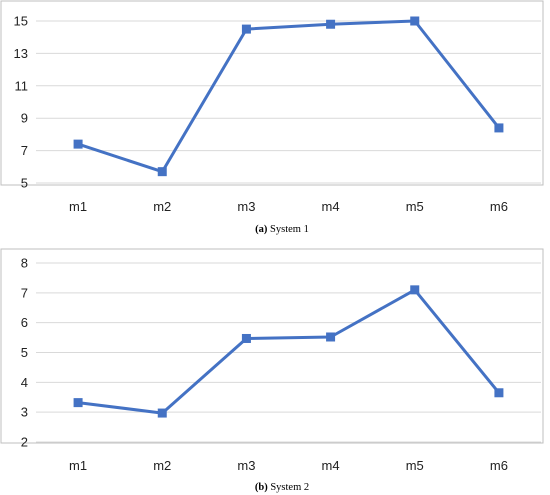 The image size is (550, 495). What do you see at coordinates (261, 229) in the screenshot?
I see `caption-label: (a)` at bounding box center [261, 229].